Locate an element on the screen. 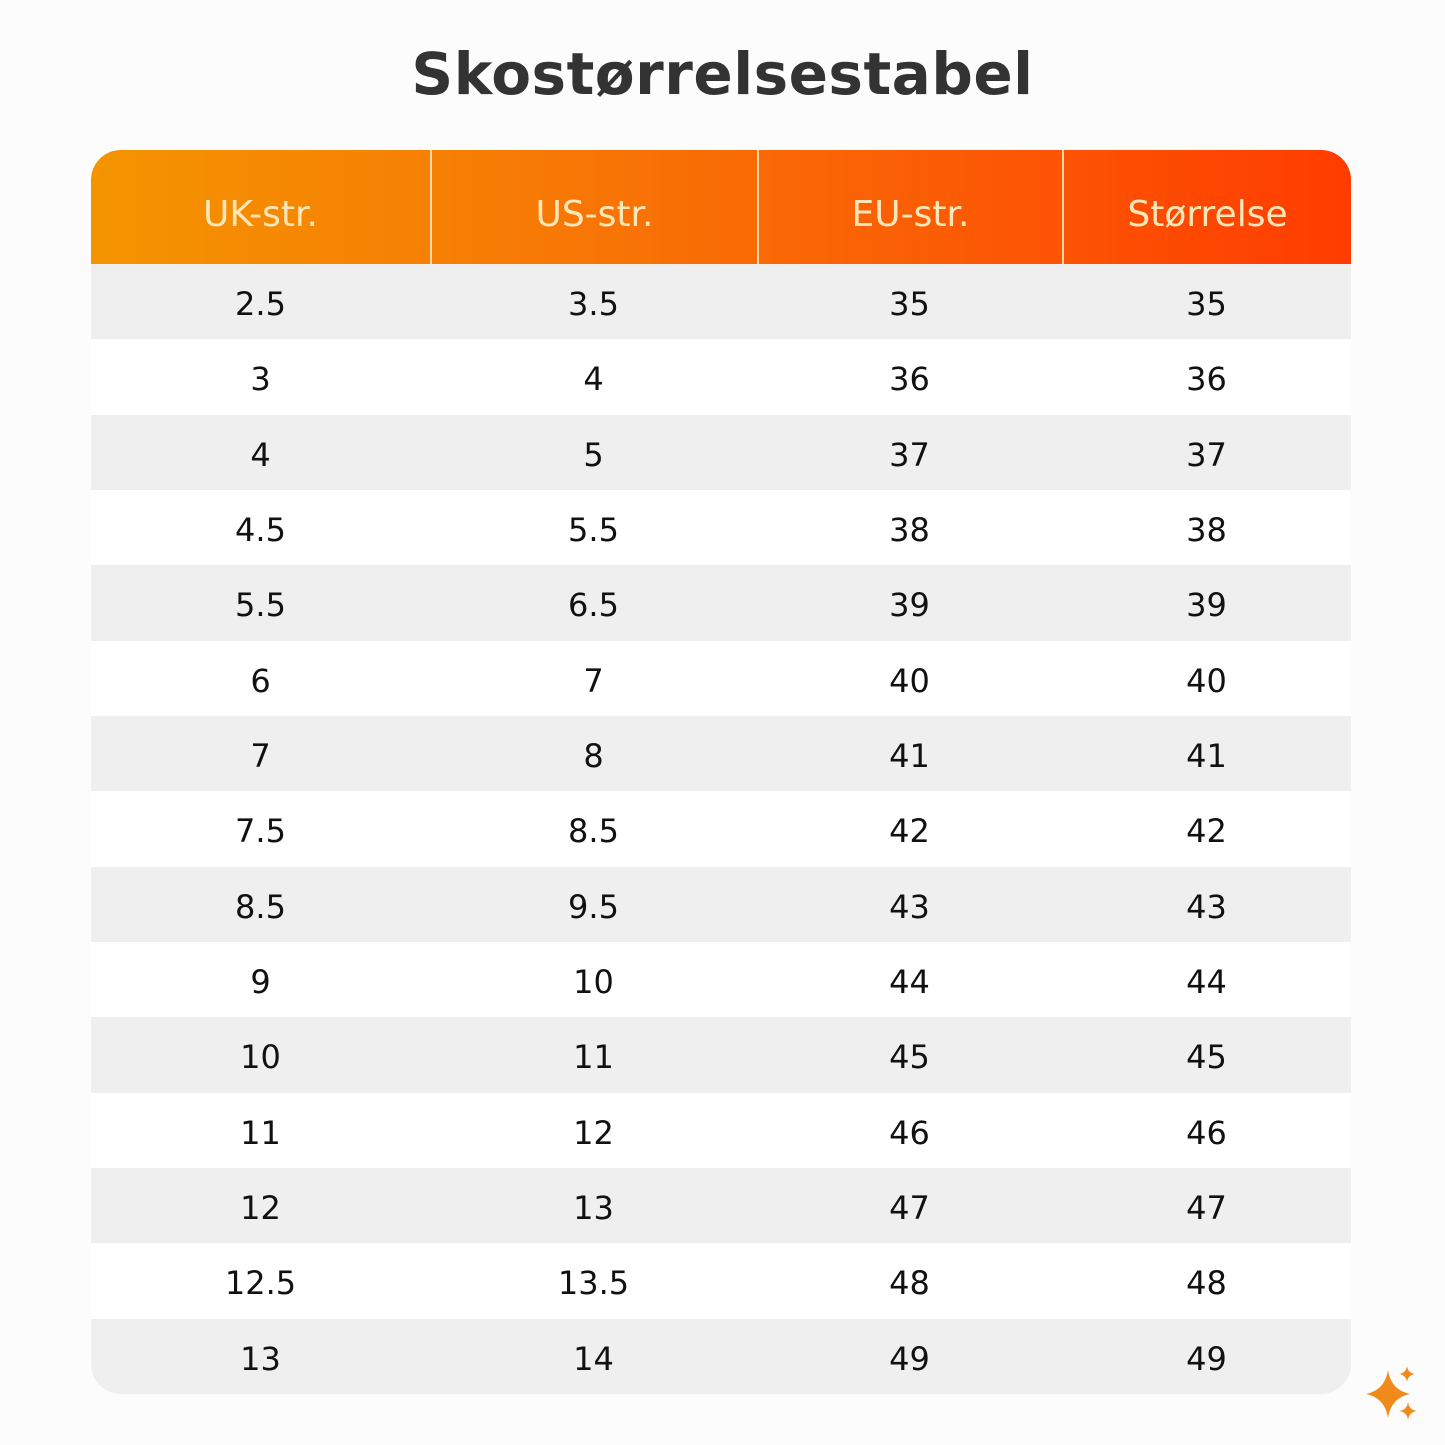 Image resolution: width=1445 pixels, height=1445 pixels. table-row: 4.5 5.5 38 38 is located at coordinates (721, 528).